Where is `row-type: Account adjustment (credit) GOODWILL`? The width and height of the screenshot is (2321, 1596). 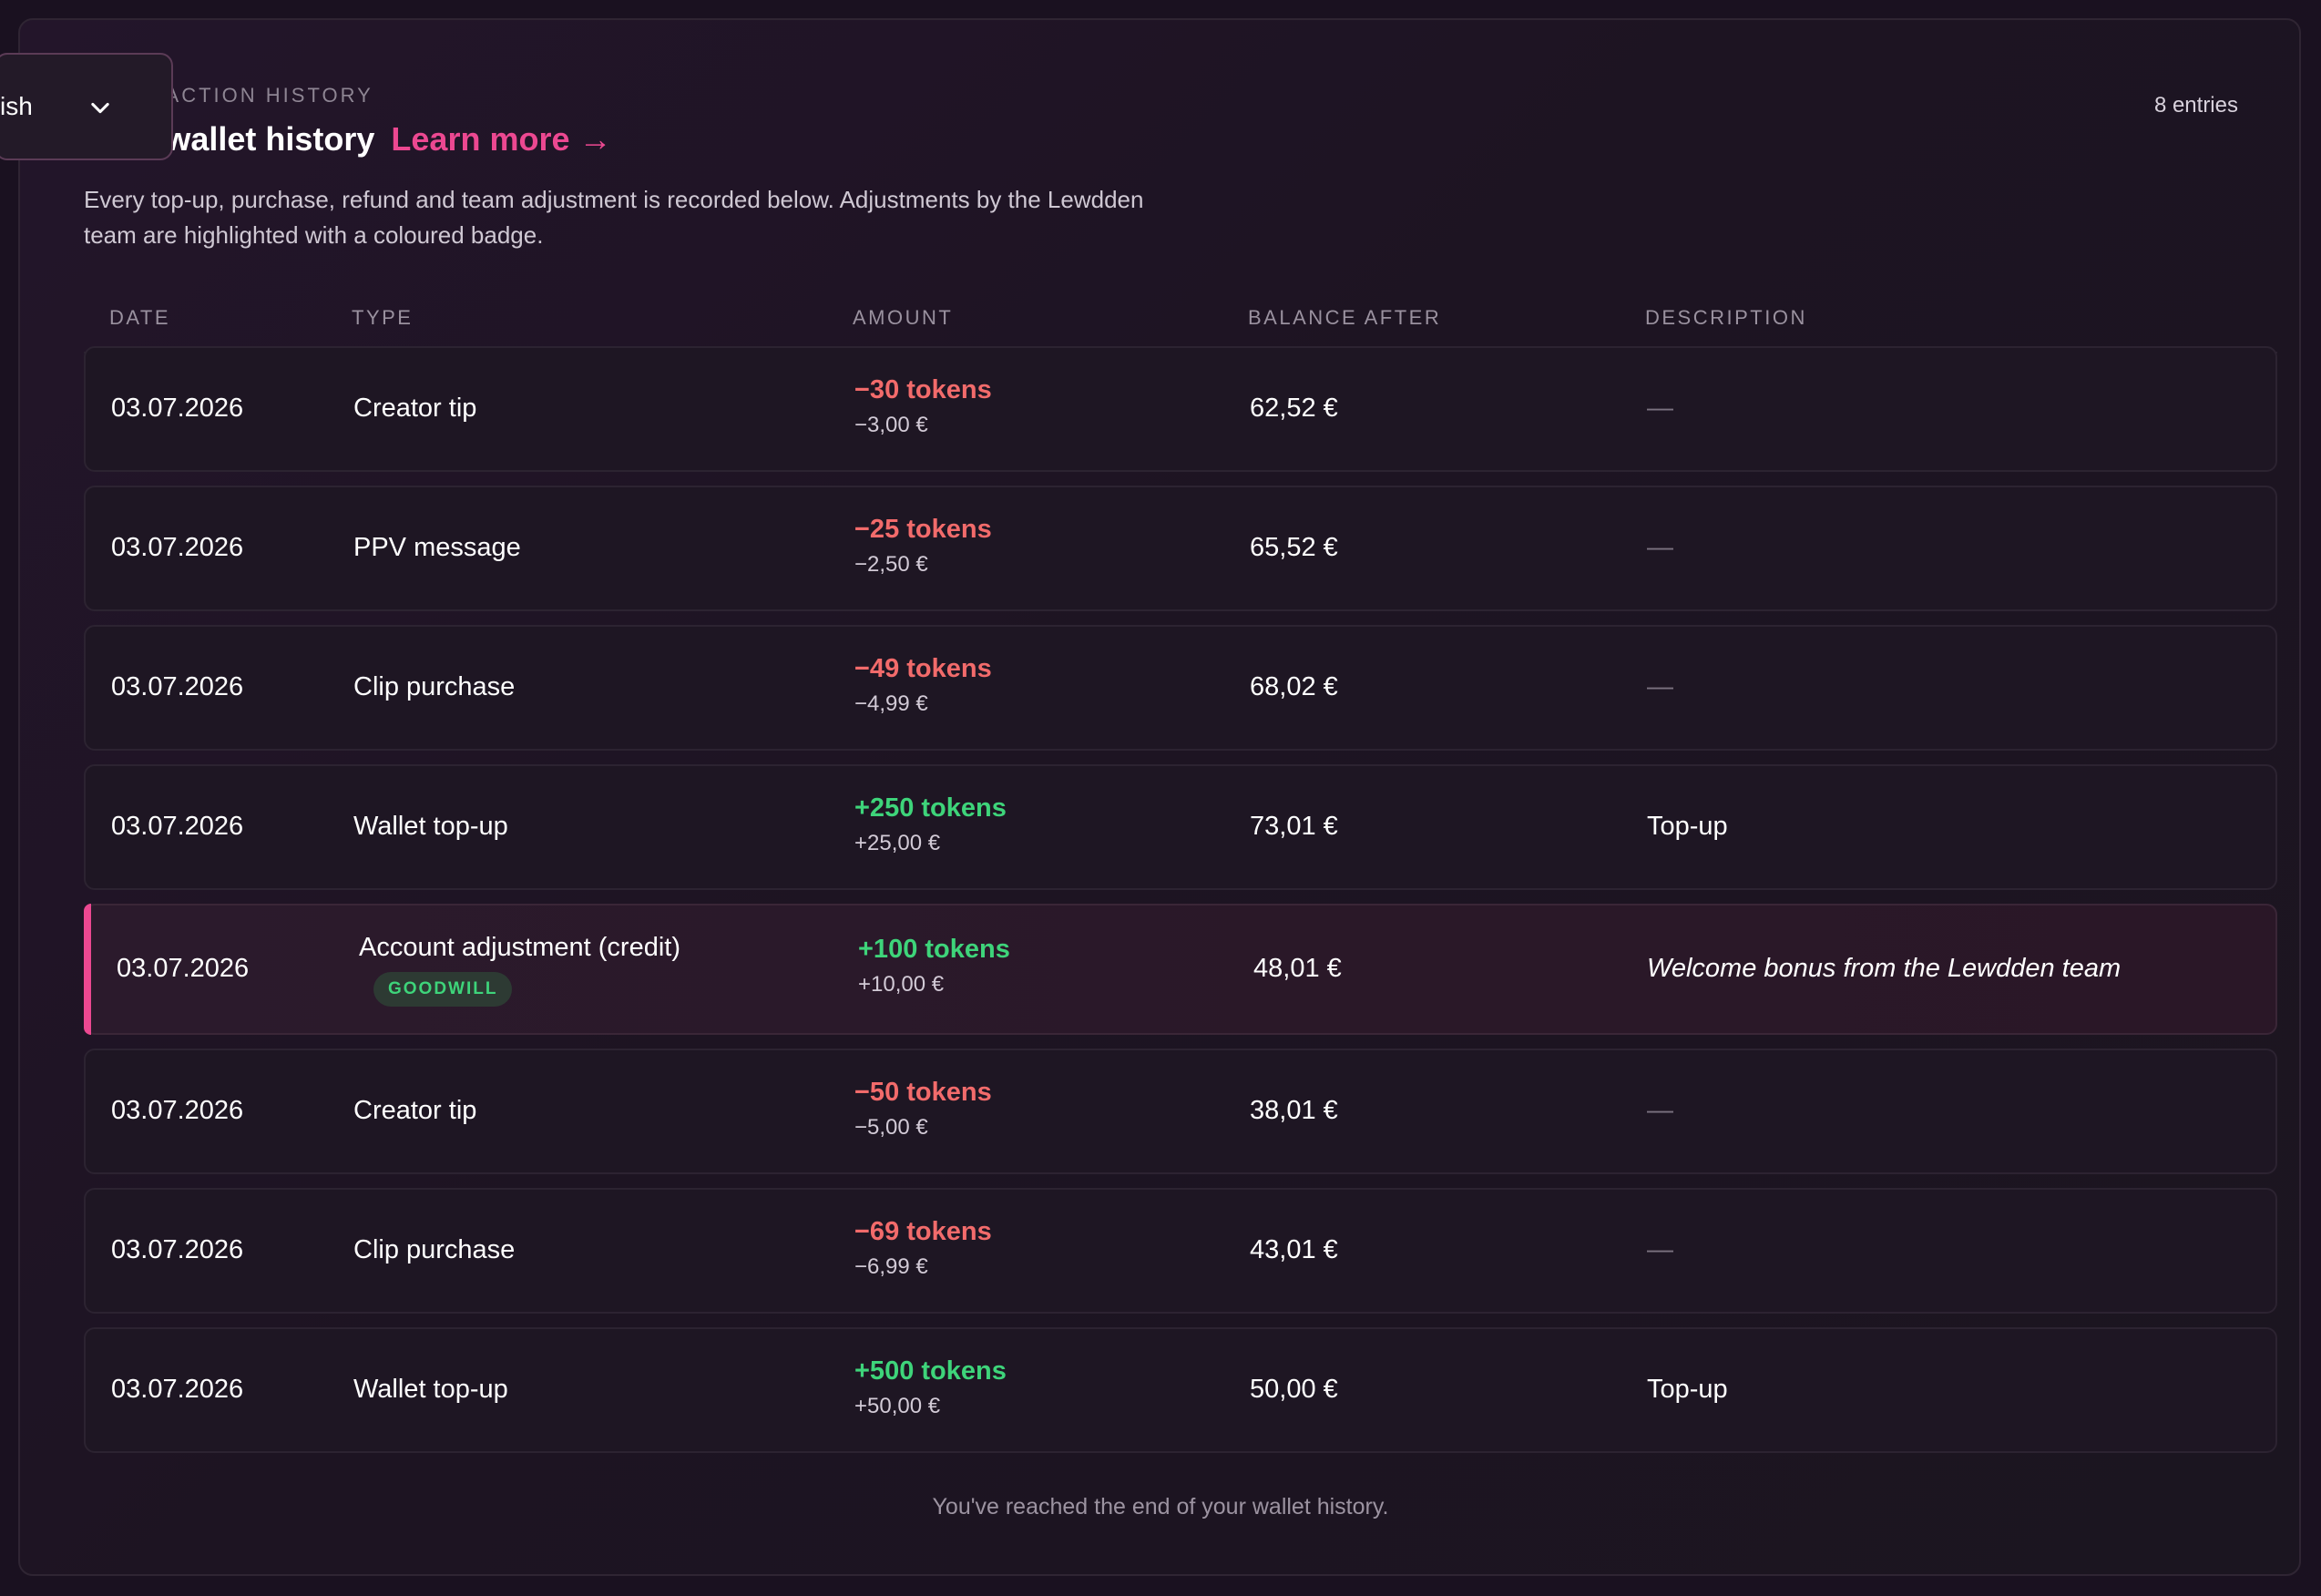 row-type: Account adjustment (credit) GOODWILL is located at coordinates (519, 970).